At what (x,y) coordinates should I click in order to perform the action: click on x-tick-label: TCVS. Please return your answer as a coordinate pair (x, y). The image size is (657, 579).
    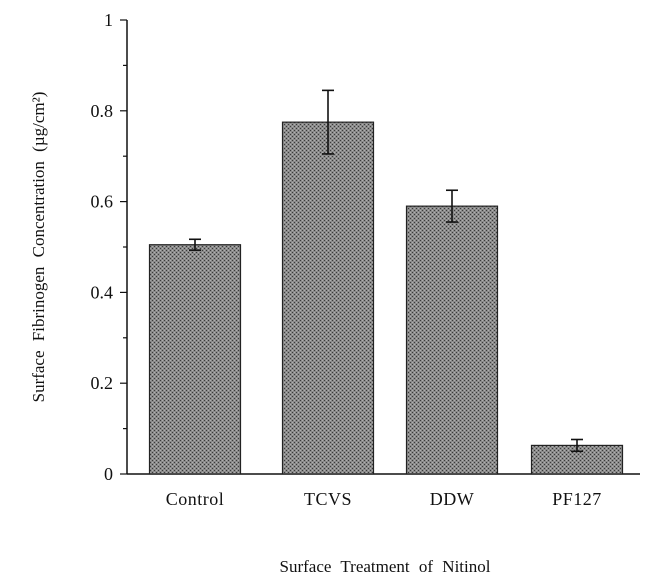
    Looking at the image, I should click on (328, 499).